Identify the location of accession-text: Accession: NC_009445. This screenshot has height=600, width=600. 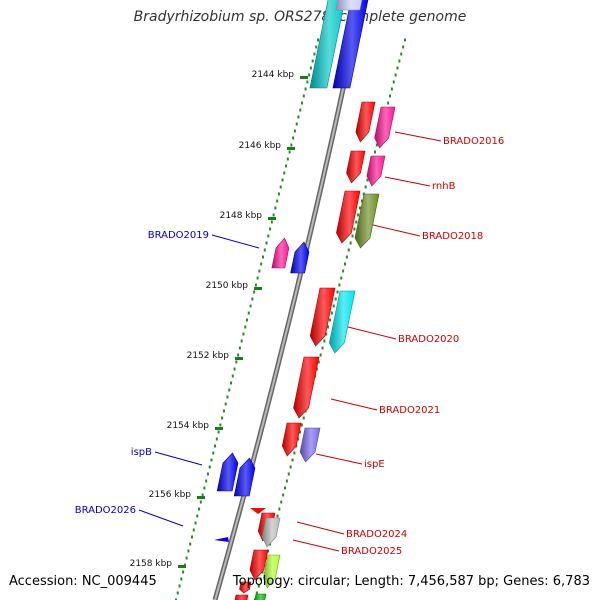
(83, 581).